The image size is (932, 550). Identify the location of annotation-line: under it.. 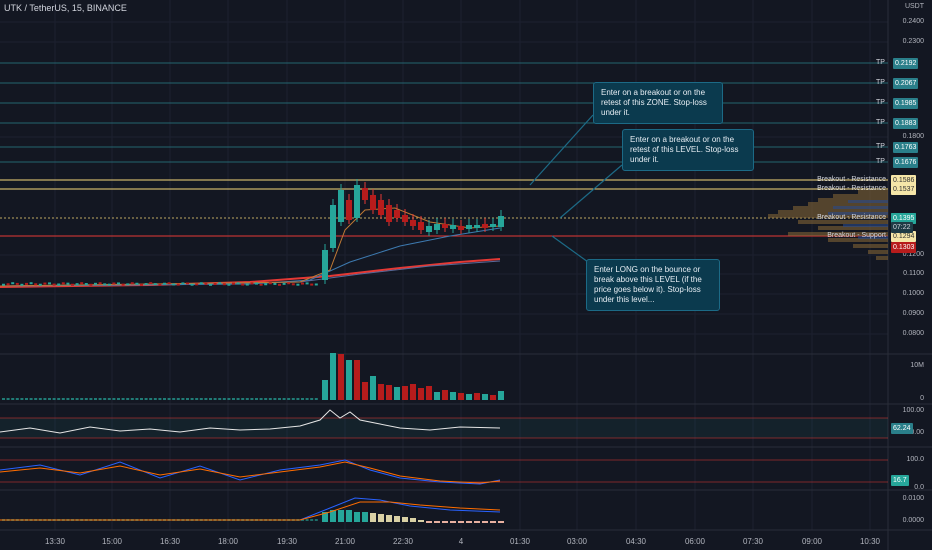
(615, 112).